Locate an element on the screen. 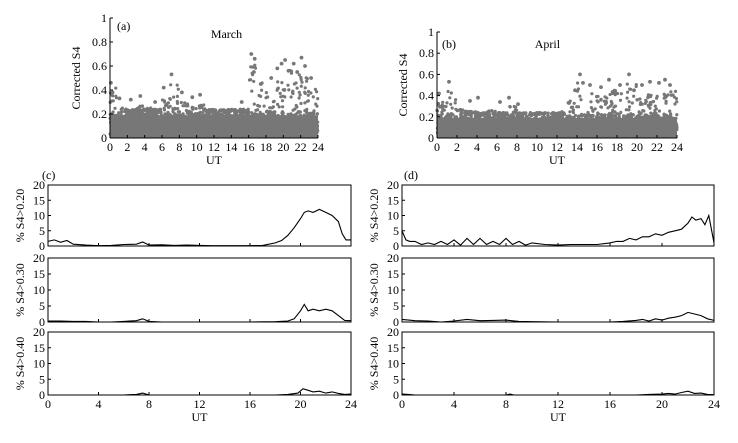  scatter-band is located at coordinates (214, 126).